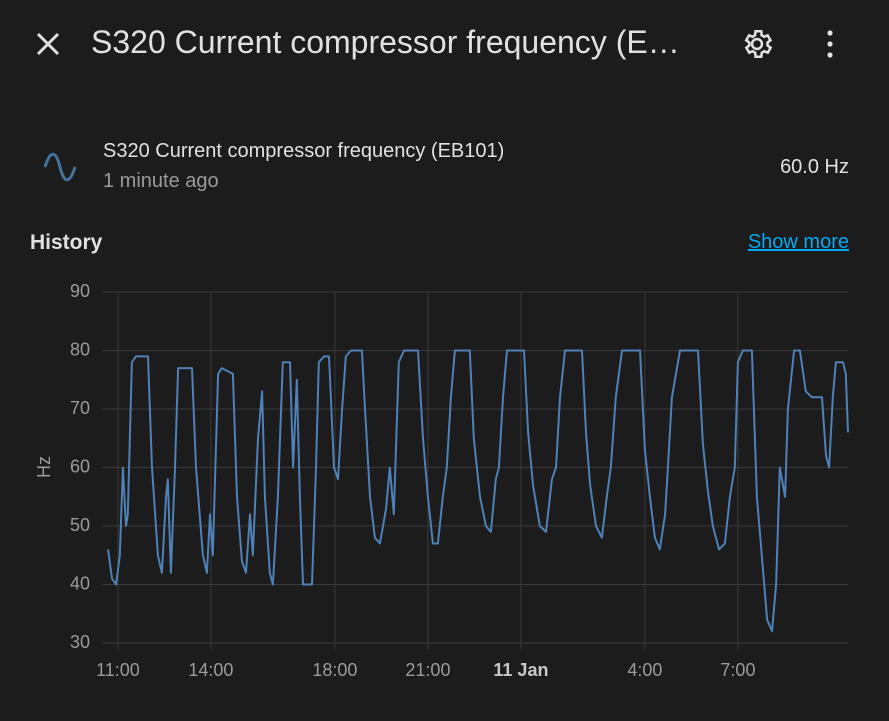  I want to click on x-tick-label: 14:00, so click(210, 670).